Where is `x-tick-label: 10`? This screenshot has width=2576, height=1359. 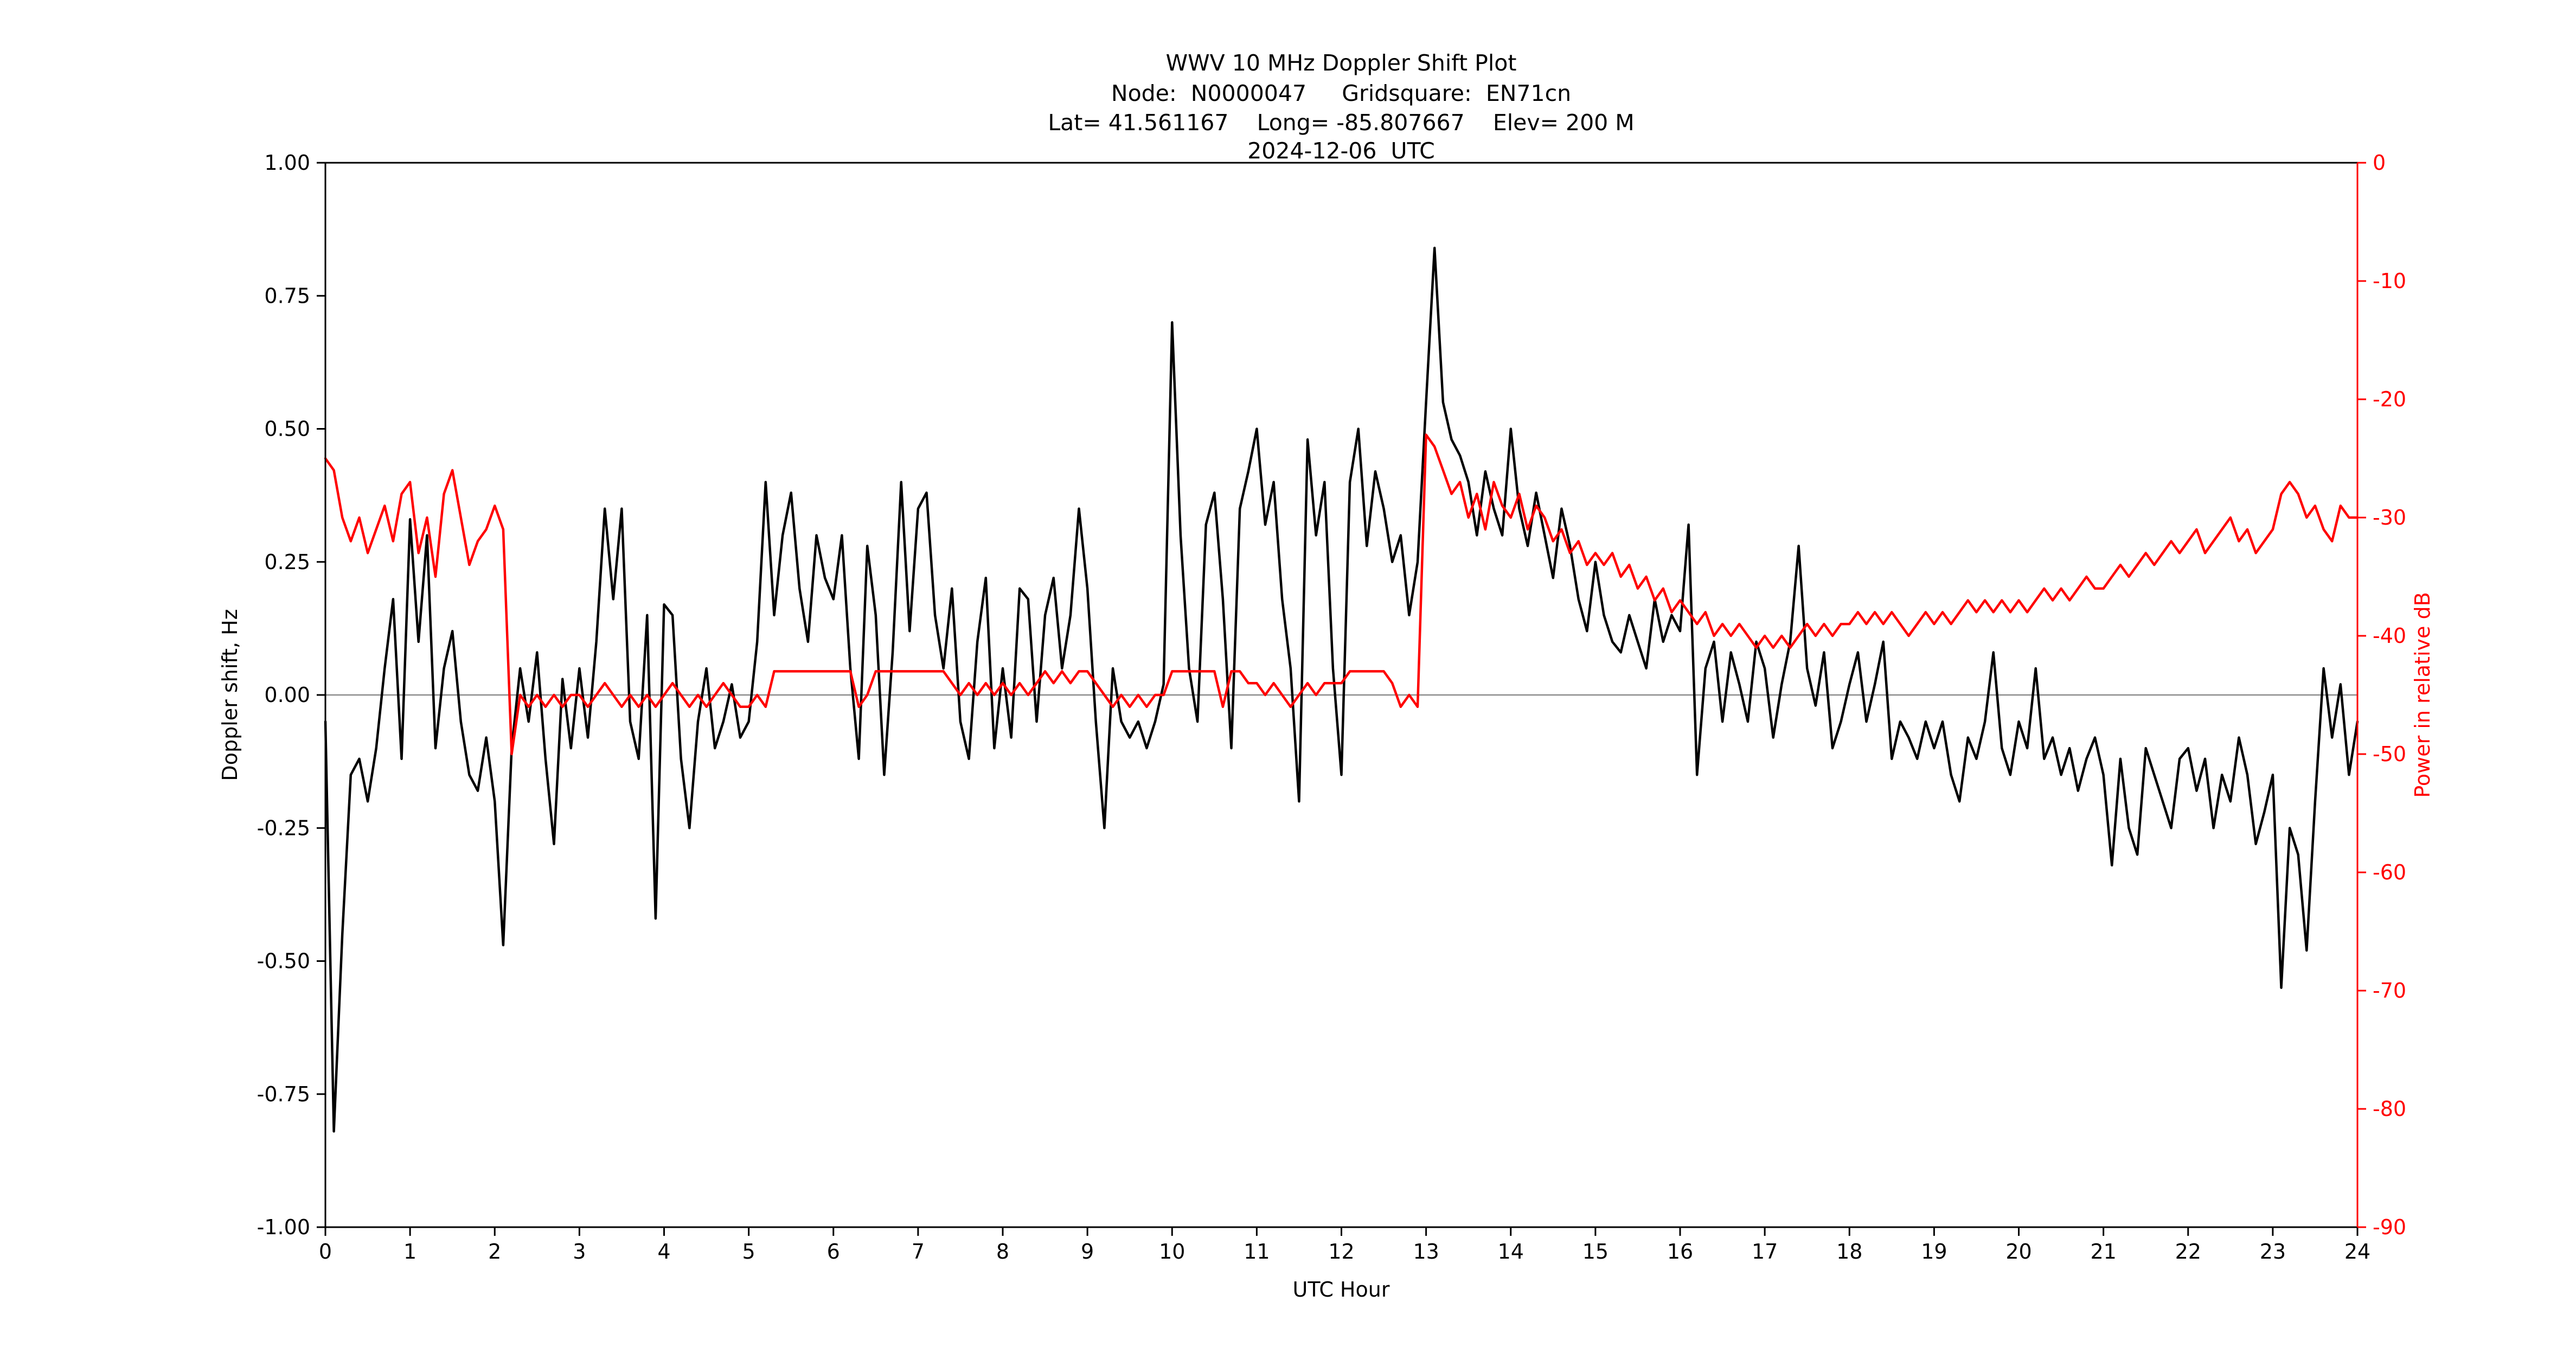
x-tick-label: 10 is located at coordinates (1172, 1252).